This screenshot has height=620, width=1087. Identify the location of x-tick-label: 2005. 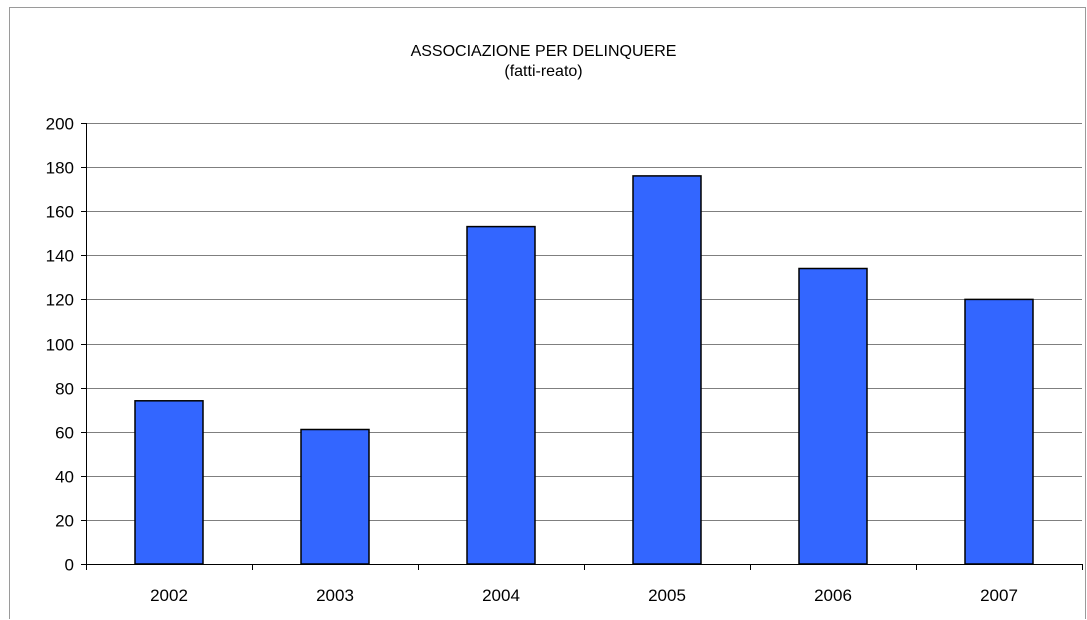
(667, 595).